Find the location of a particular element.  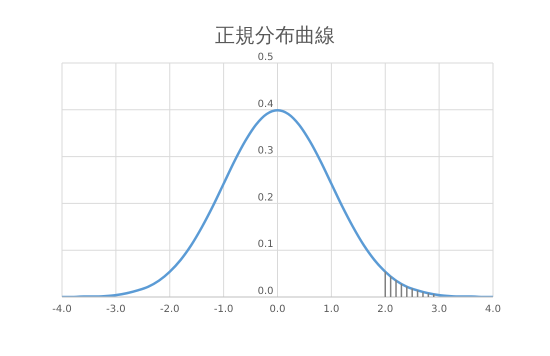

x-tick-label: 2.0 is located at coordinates (385, 310).